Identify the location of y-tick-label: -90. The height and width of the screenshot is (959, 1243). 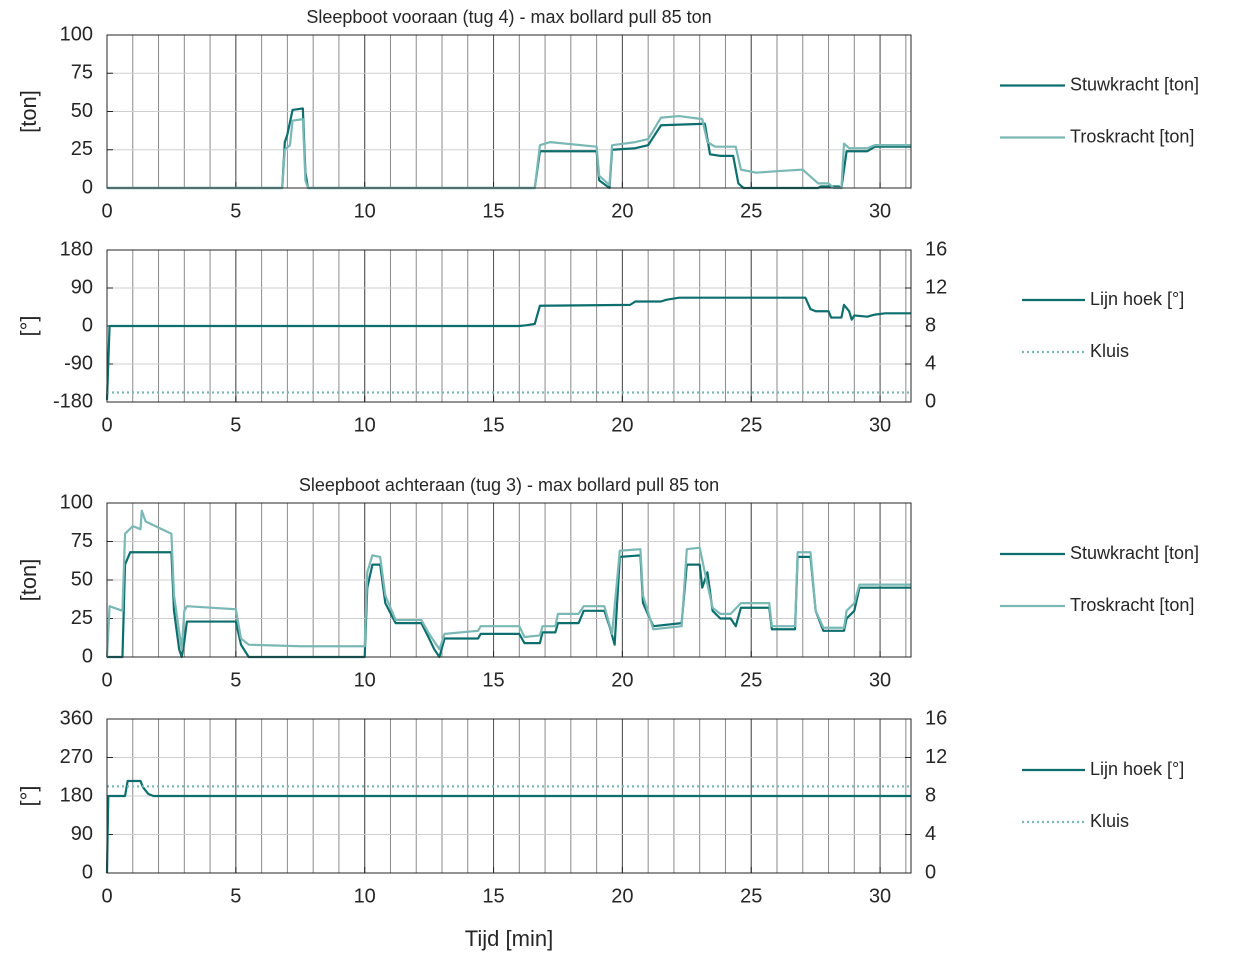
(78, 363).